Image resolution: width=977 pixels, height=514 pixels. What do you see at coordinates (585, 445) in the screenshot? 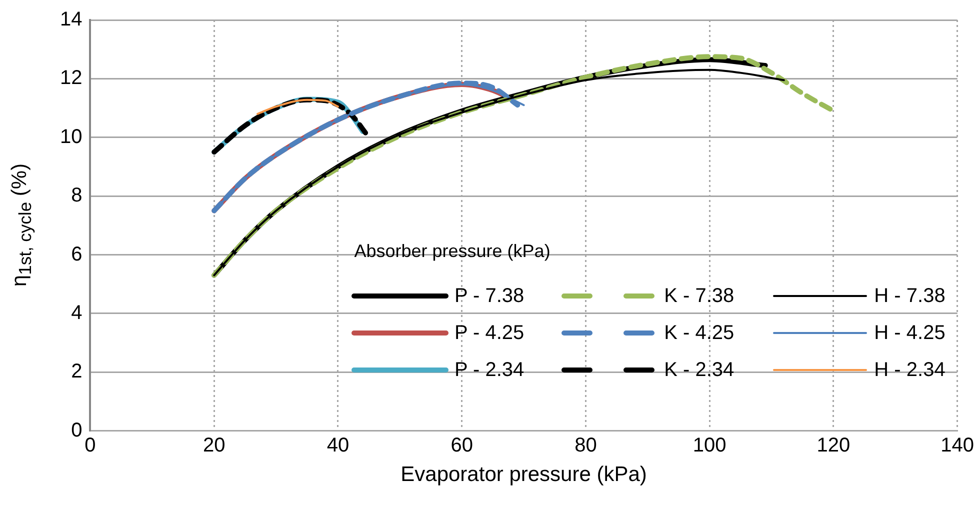
I see `x-tick-label: 80` at bounding box center [585, 445].